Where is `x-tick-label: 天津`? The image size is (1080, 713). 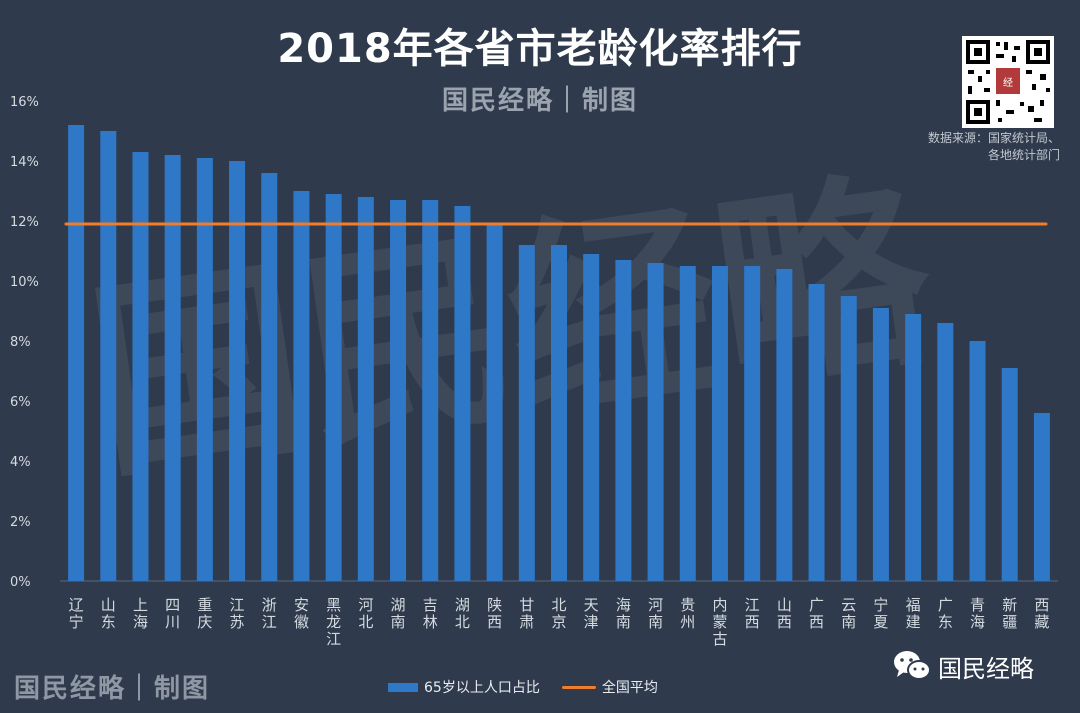 x-tick-label: 天津 is located at coordinates (591, 613).